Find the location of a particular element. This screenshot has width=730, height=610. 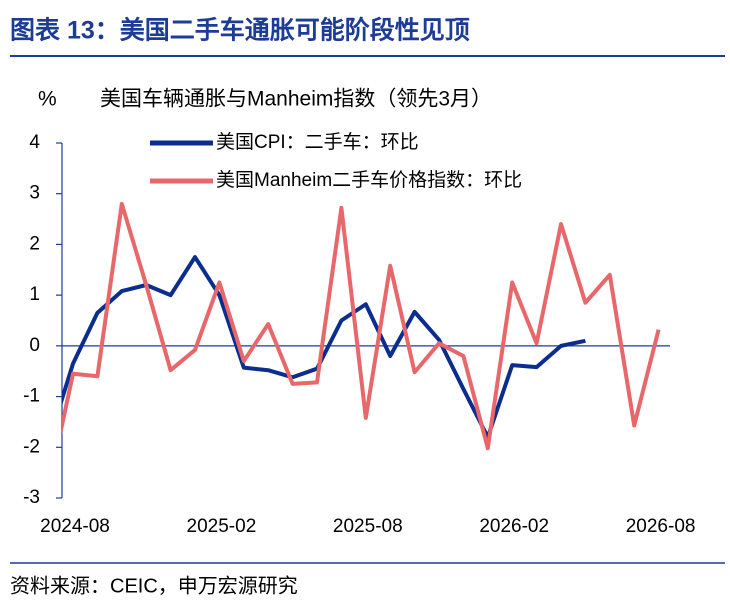

legend-label: 美国Manheim二手车价格指数：环比 is located at coordinates (369, 180).